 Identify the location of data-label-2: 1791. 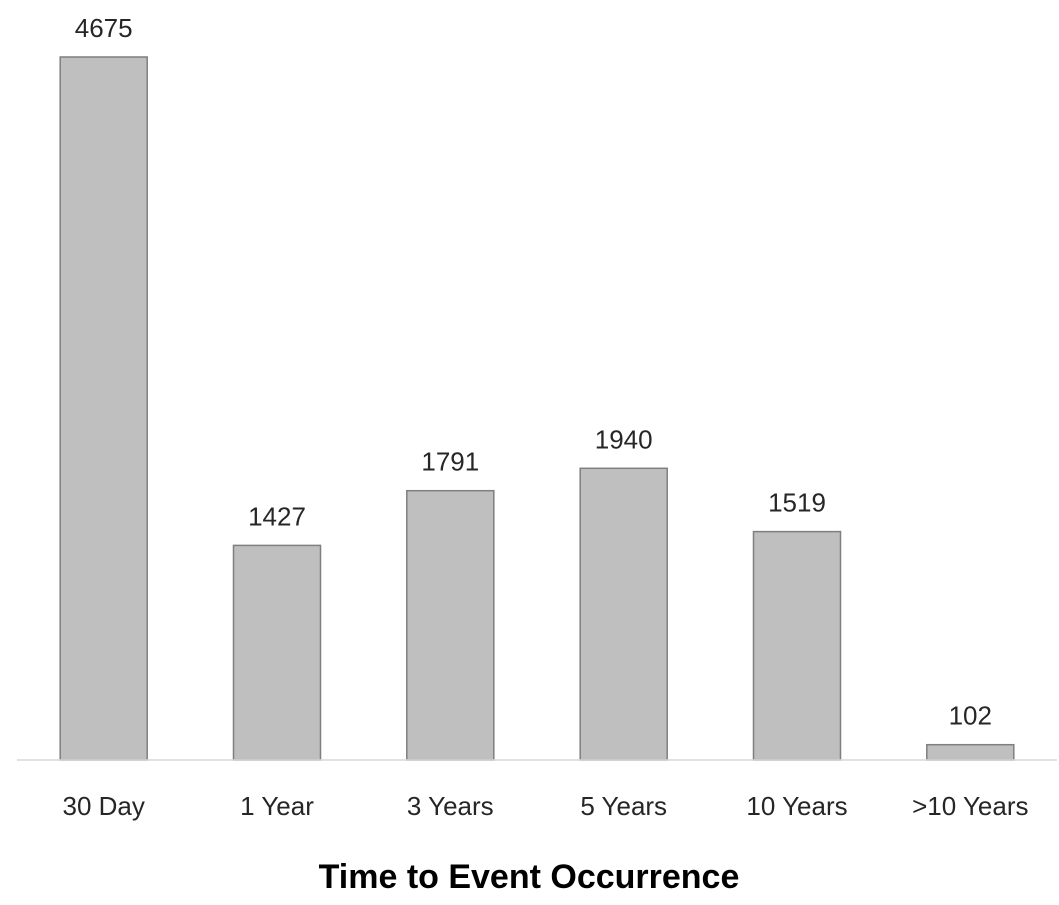
(450, 462).